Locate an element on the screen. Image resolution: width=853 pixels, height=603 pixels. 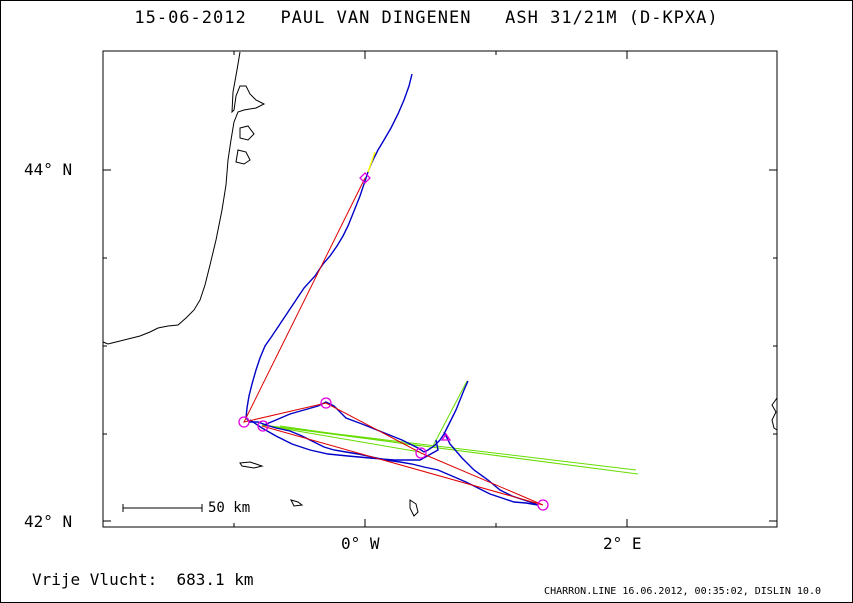
distance-label: Vrije Vlucht: is located at coordinates (95, 579).